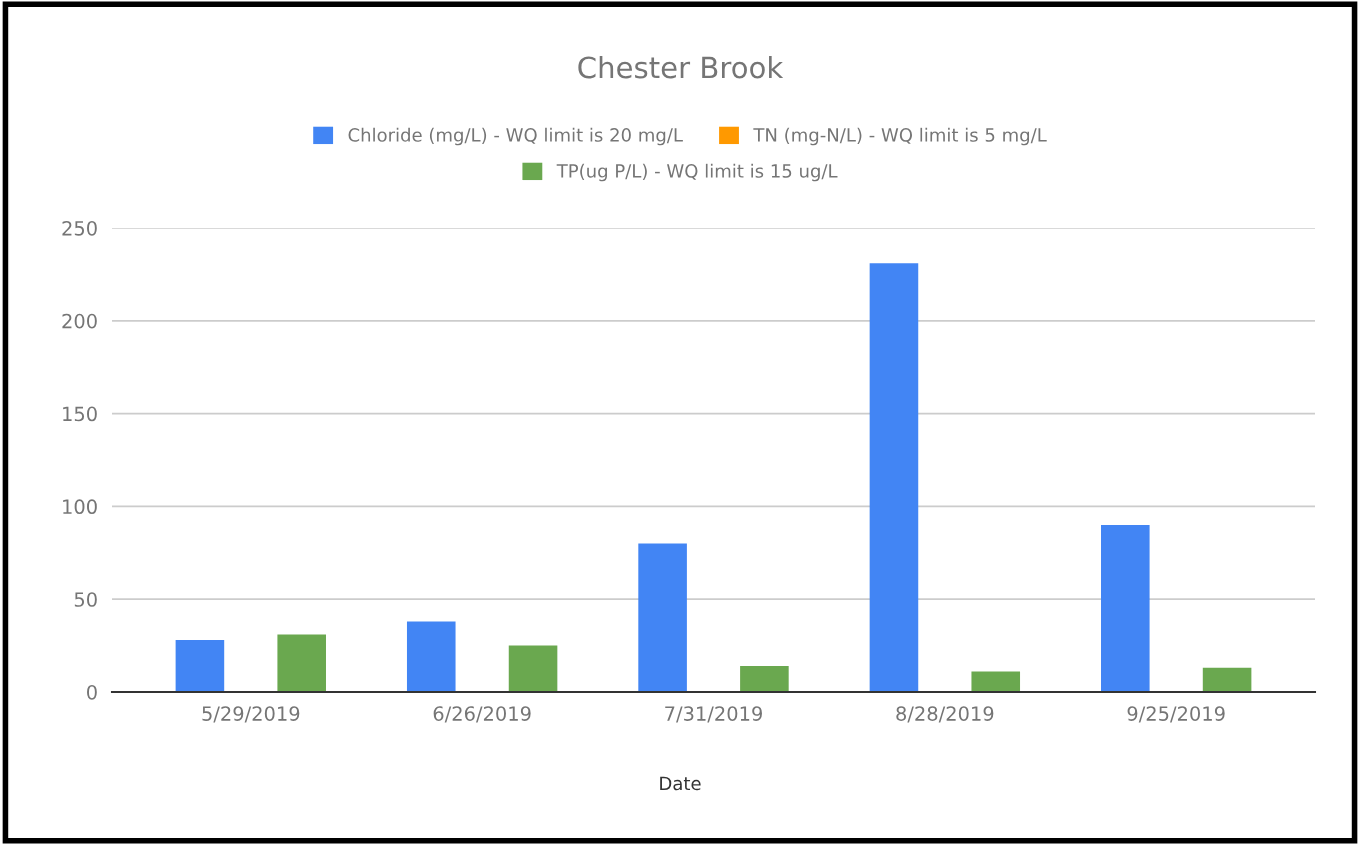 This screenshot has height=845, width=1360. What do you see at coordinates (680, 783) in the screenshot?
I see `x-axis-title: Date` at bounding box center [680, 783].